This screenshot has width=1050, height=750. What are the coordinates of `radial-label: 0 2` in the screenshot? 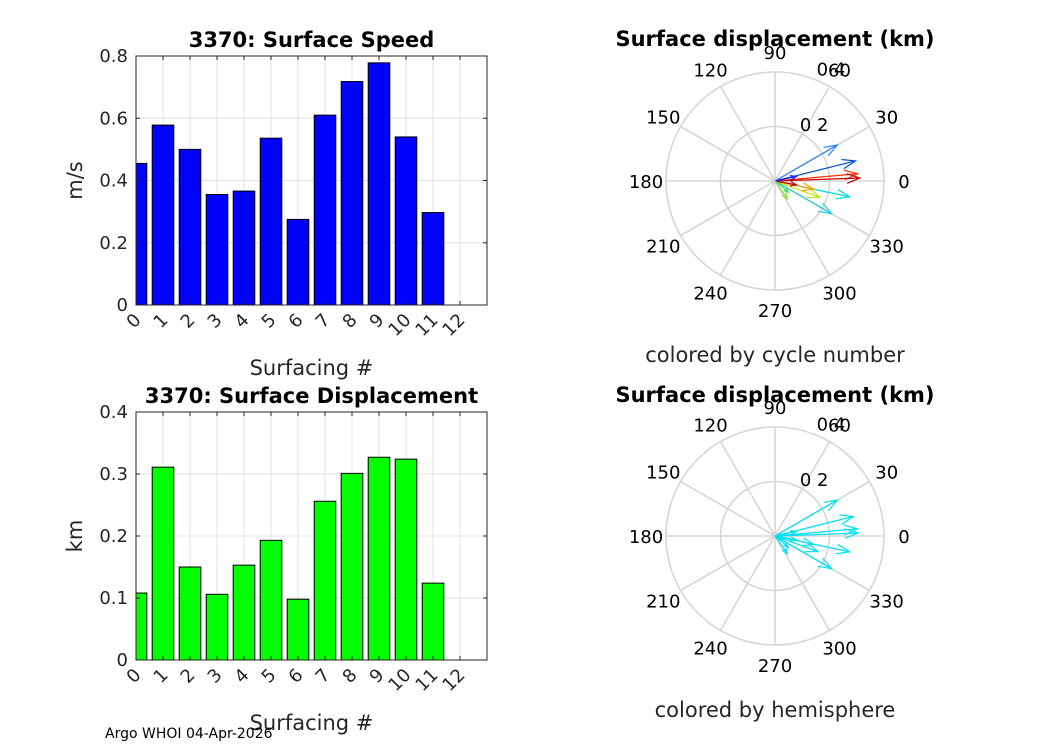 It's located at (814, 480).